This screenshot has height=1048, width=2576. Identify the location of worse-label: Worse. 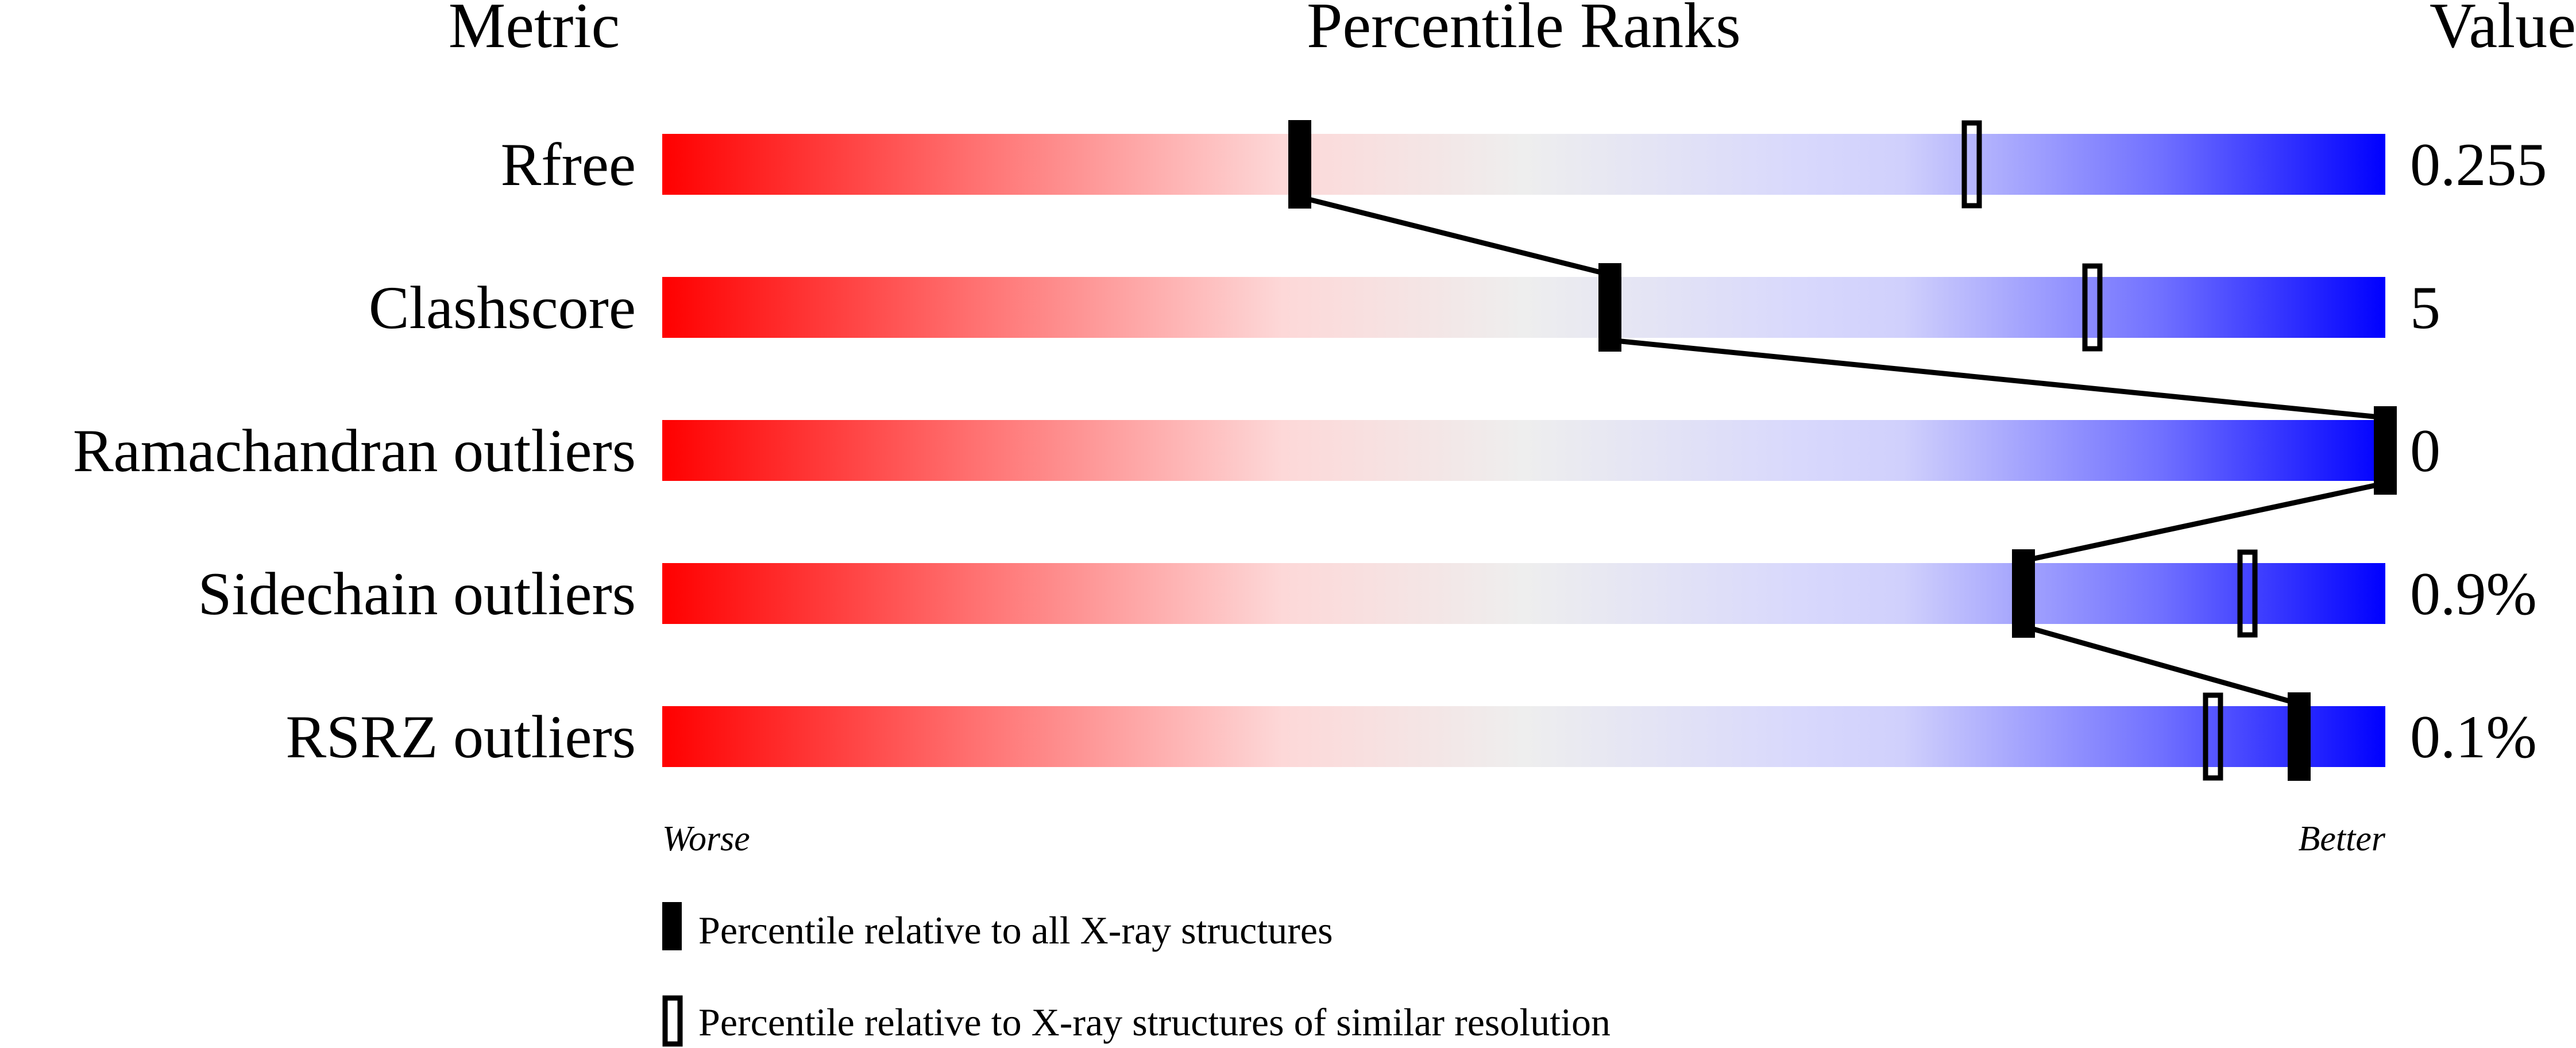
(706, 838).